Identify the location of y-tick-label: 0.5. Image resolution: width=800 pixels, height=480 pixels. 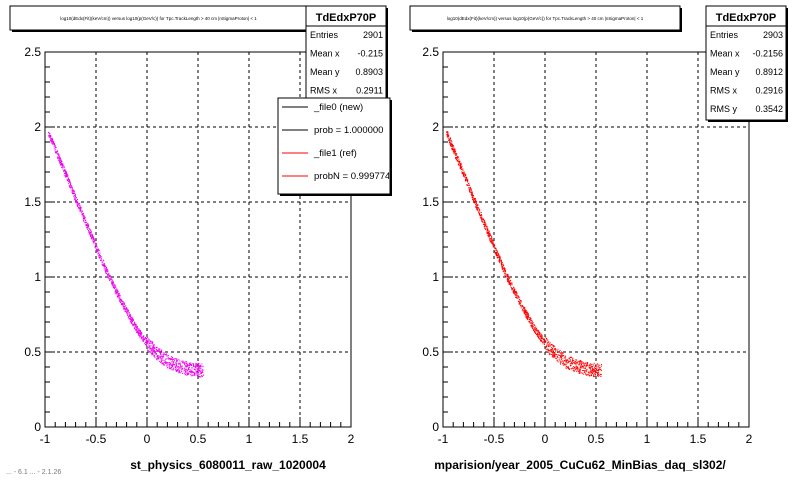
(430, 352).